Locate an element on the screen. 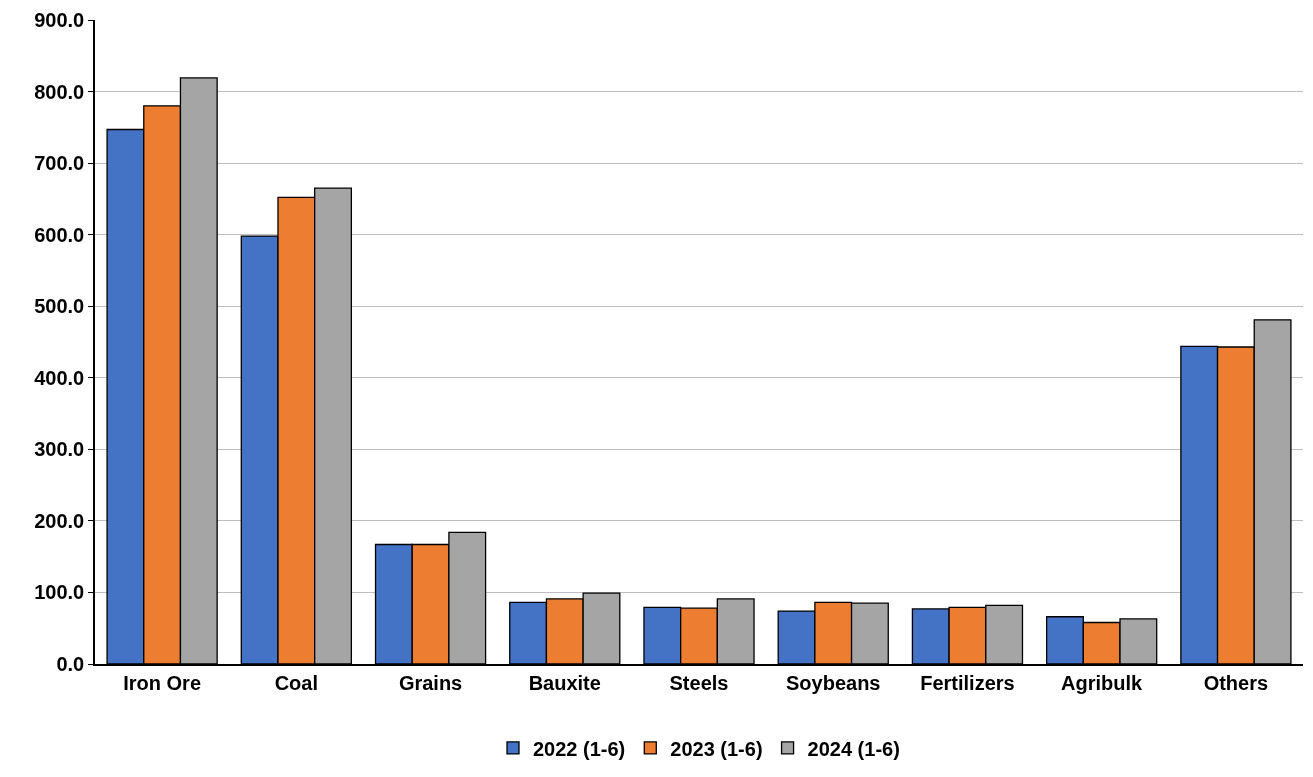 The height and width of the screenshot is (777, 1313). y-tick-label: 400.0 is located at coordinates (59, 377).